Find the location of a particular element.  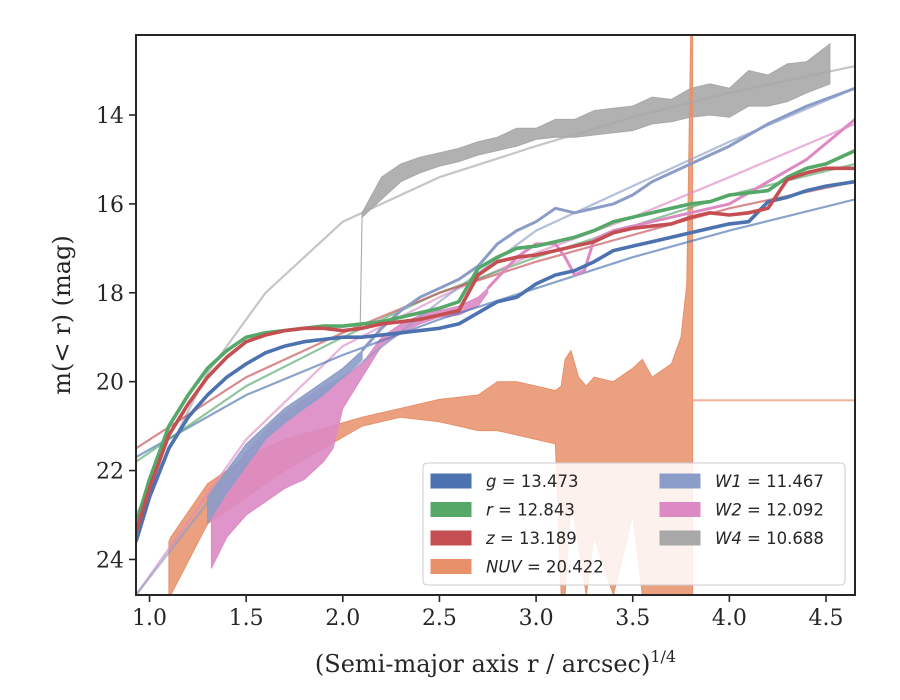

x-tick-label: 4.5 is located at coordinates (826, 618).